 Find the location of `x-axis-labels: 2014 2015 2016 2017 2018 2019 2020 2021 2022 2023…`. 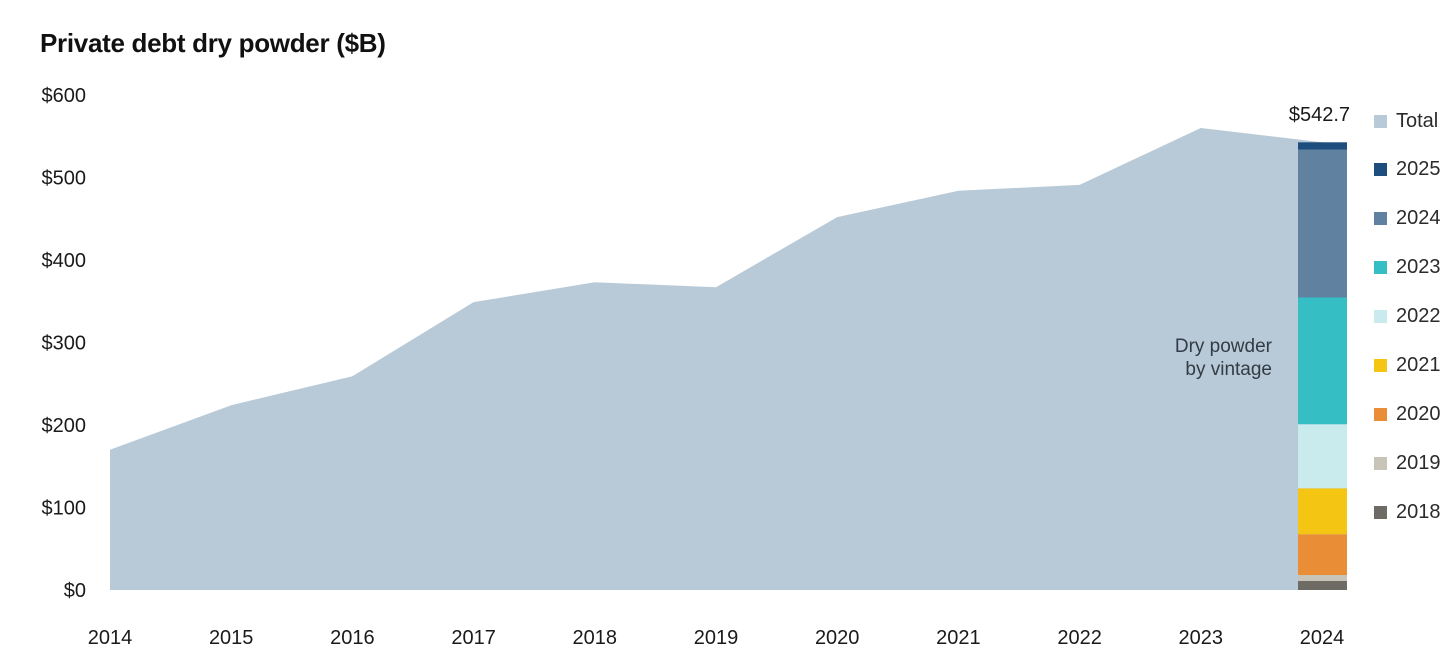

x-axis-labels: 2014 2015 2016 2017 2018 2019 2020 2021 2022 2023… is located at coordinates (716, 638).